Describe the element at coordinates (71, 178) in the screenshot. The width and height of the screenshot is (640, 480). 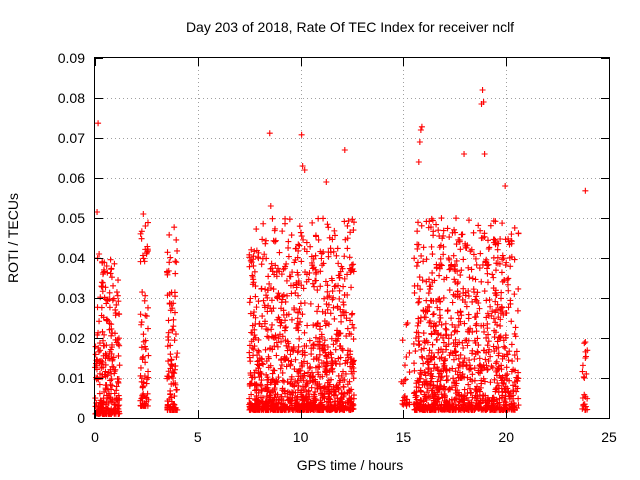
I see `y-tick-label: 0.06` at that location.